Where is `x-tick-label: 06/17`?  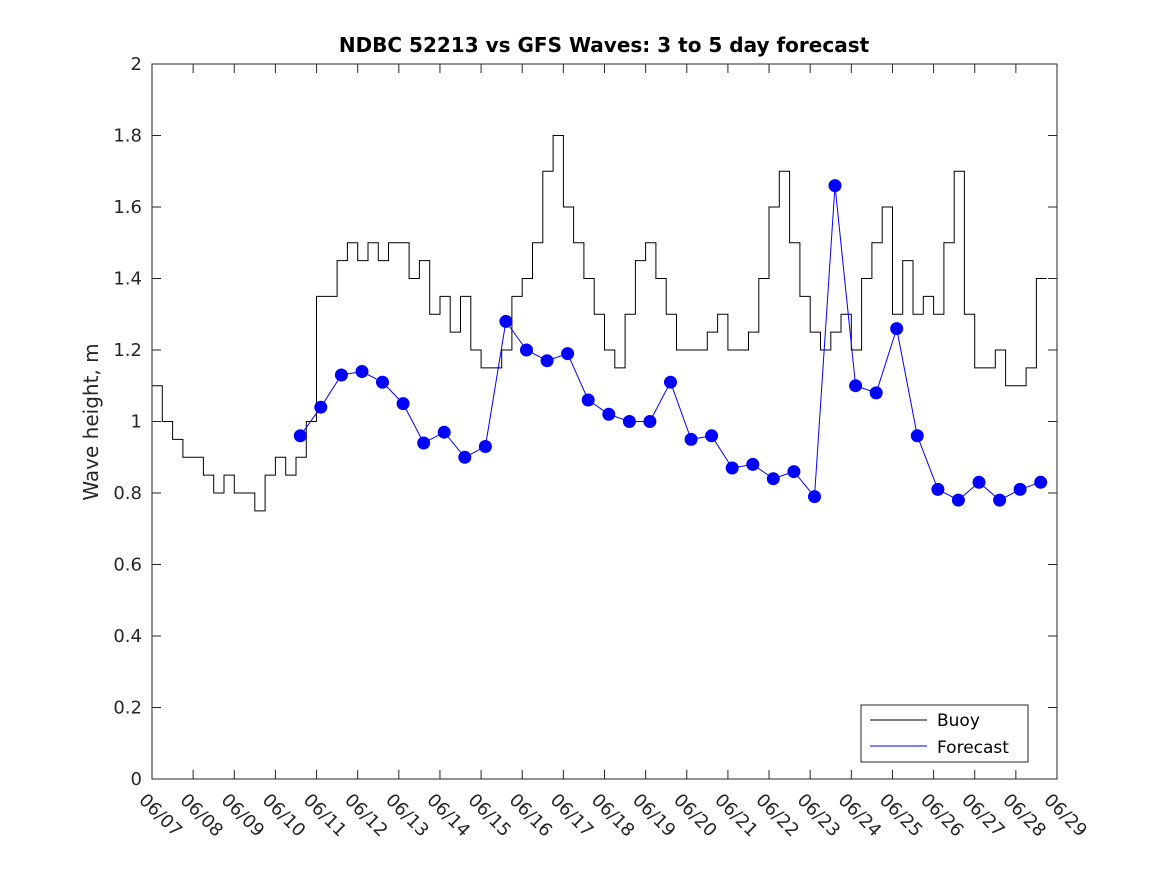 x-tick-label: 06/17 is located at coordinates (572, 816).